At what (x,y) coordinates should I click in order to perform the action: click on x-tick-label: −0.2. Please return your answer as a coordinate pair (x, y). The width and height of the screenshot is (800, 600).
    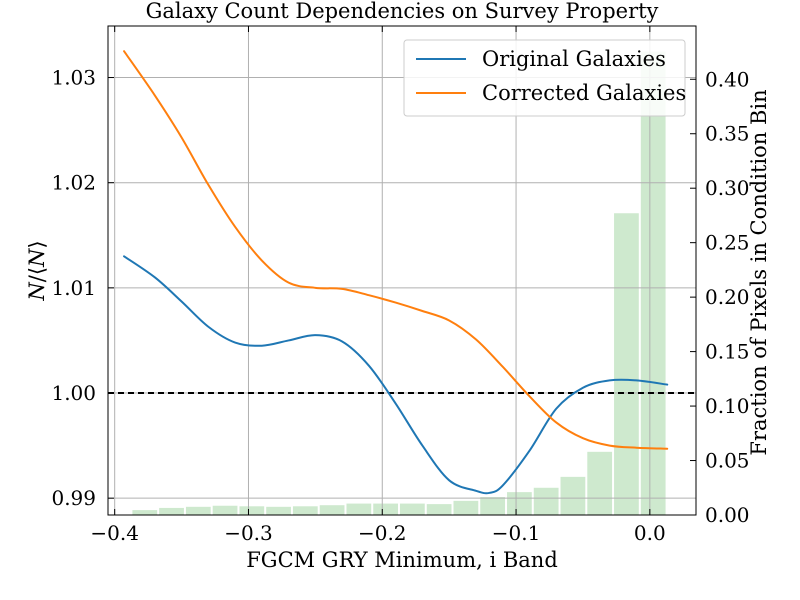
    Looking at the image, I should click on (382, 533).